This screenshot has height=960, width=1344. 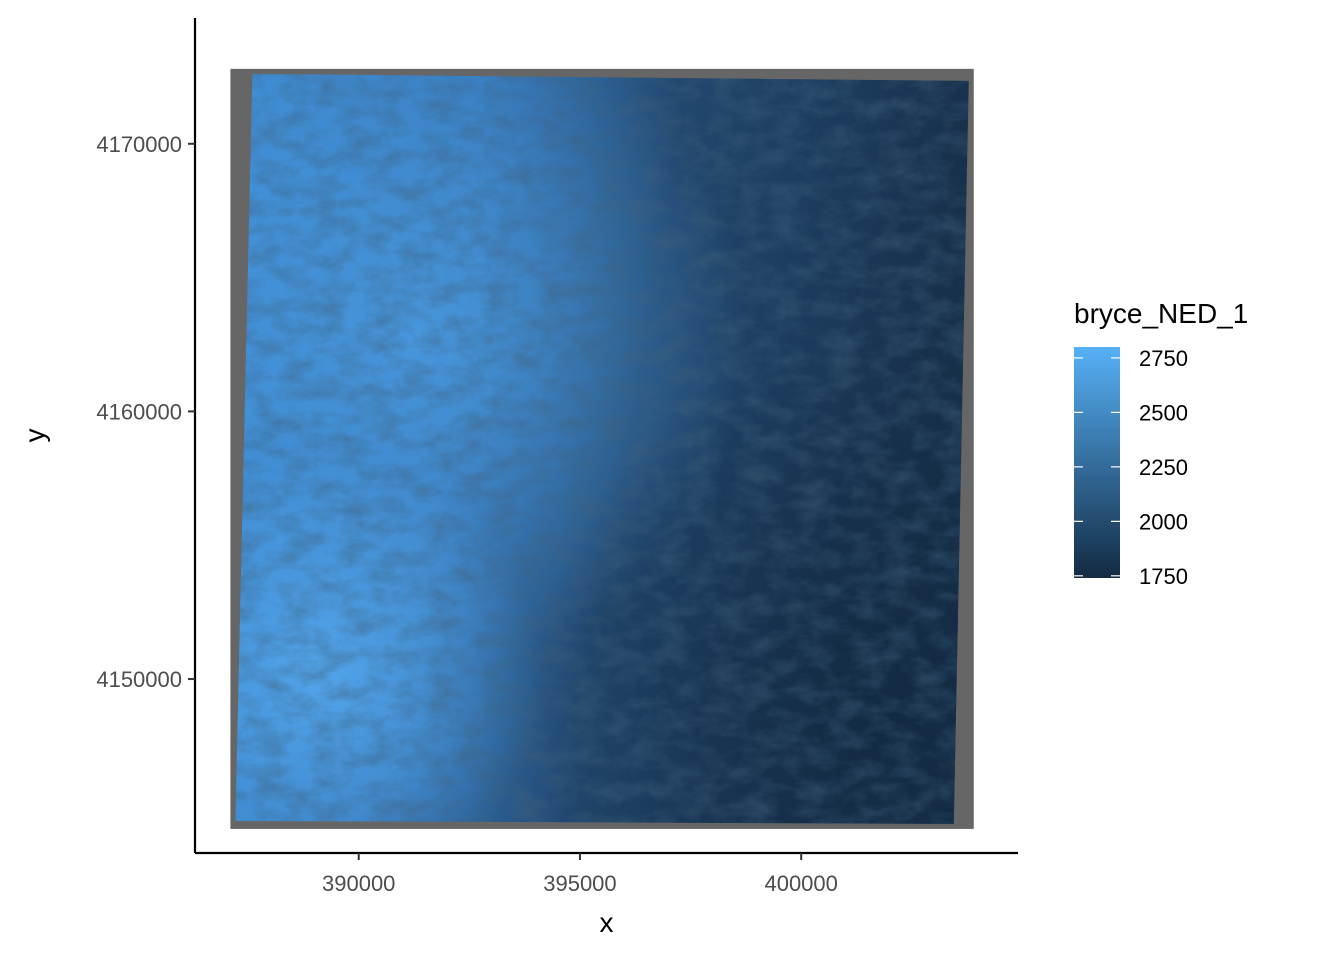 I want to click on y-tick-label: 4160000, so click(x=139, y=411).